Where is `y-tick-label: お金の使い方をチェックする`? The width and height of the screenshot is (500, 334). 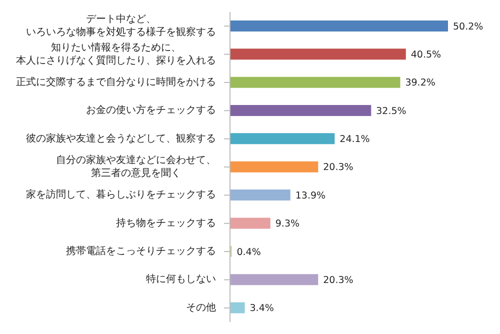 y-tick-label: お金の使い方をチェックする is located at coordinates (151, 110).